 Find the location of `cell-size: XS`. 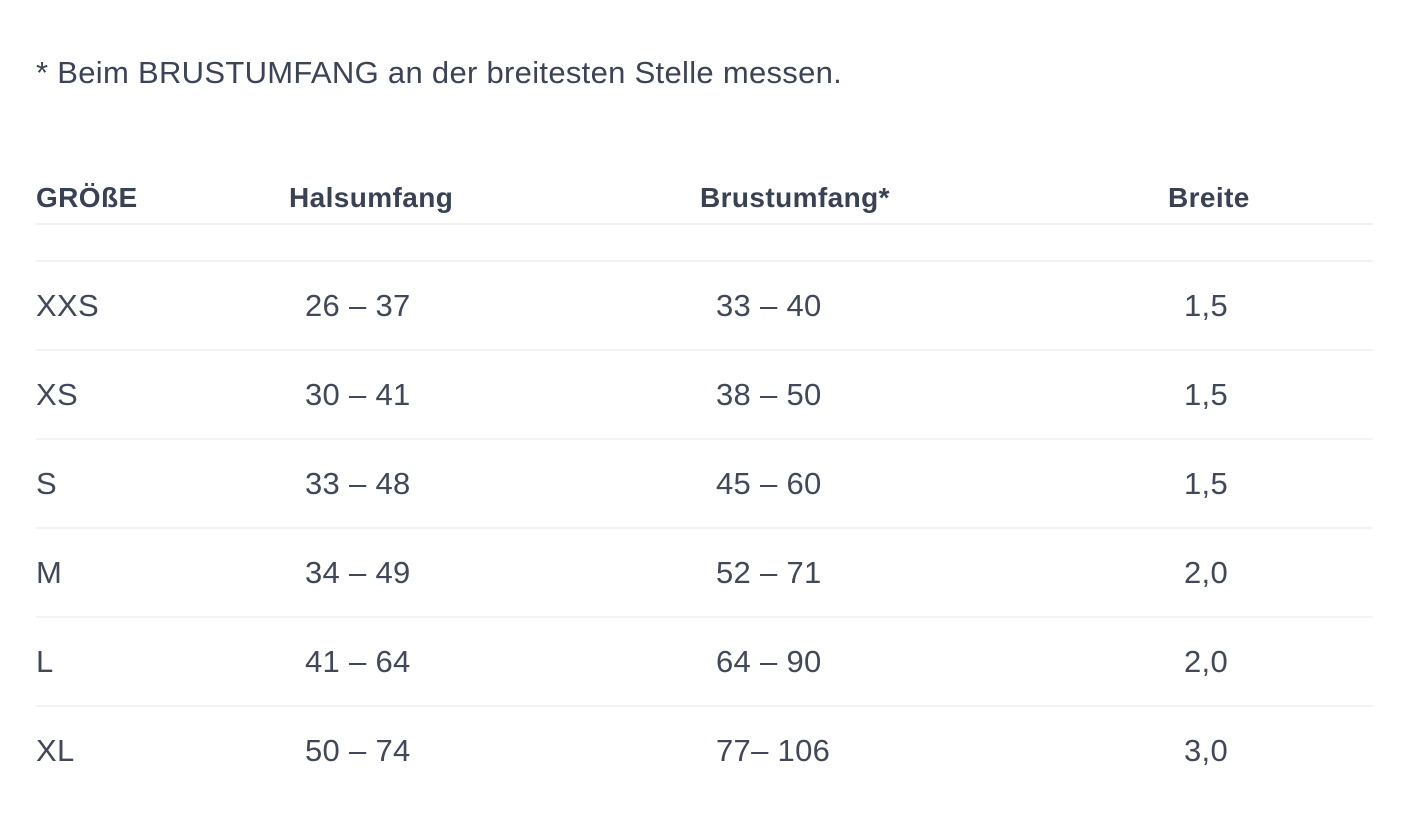

cell-size: XS is located at coordinates (162, 395).